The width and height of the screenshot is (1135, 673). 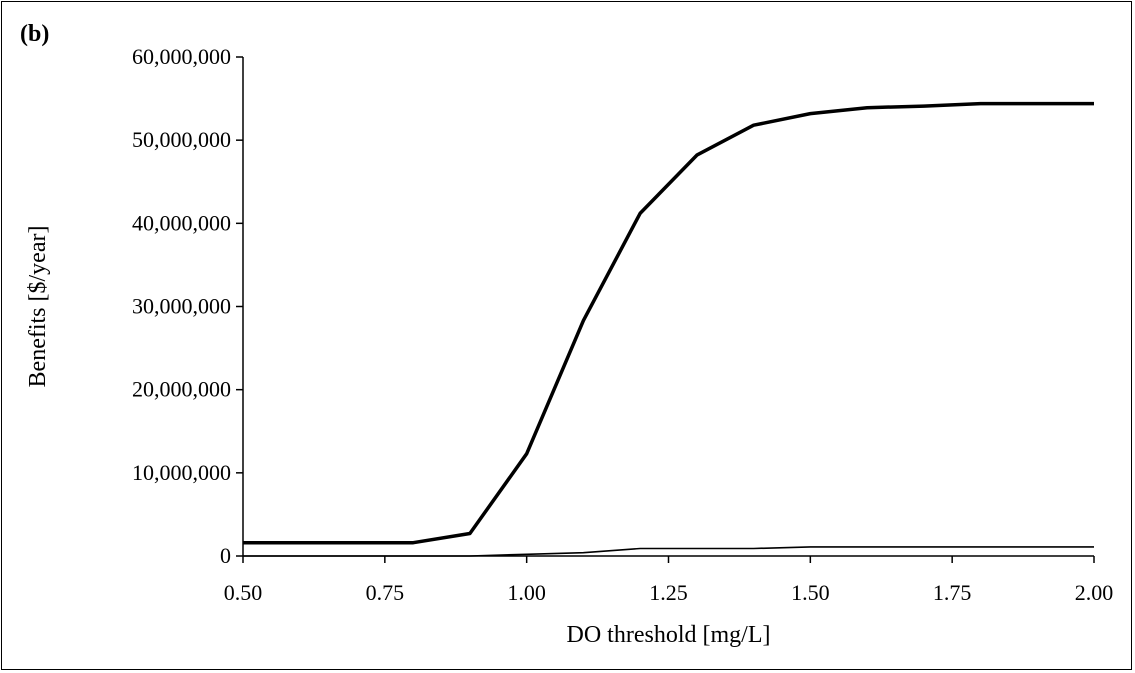 I want to click on x-tick-label: 1.50, so click(x=810, y=592).